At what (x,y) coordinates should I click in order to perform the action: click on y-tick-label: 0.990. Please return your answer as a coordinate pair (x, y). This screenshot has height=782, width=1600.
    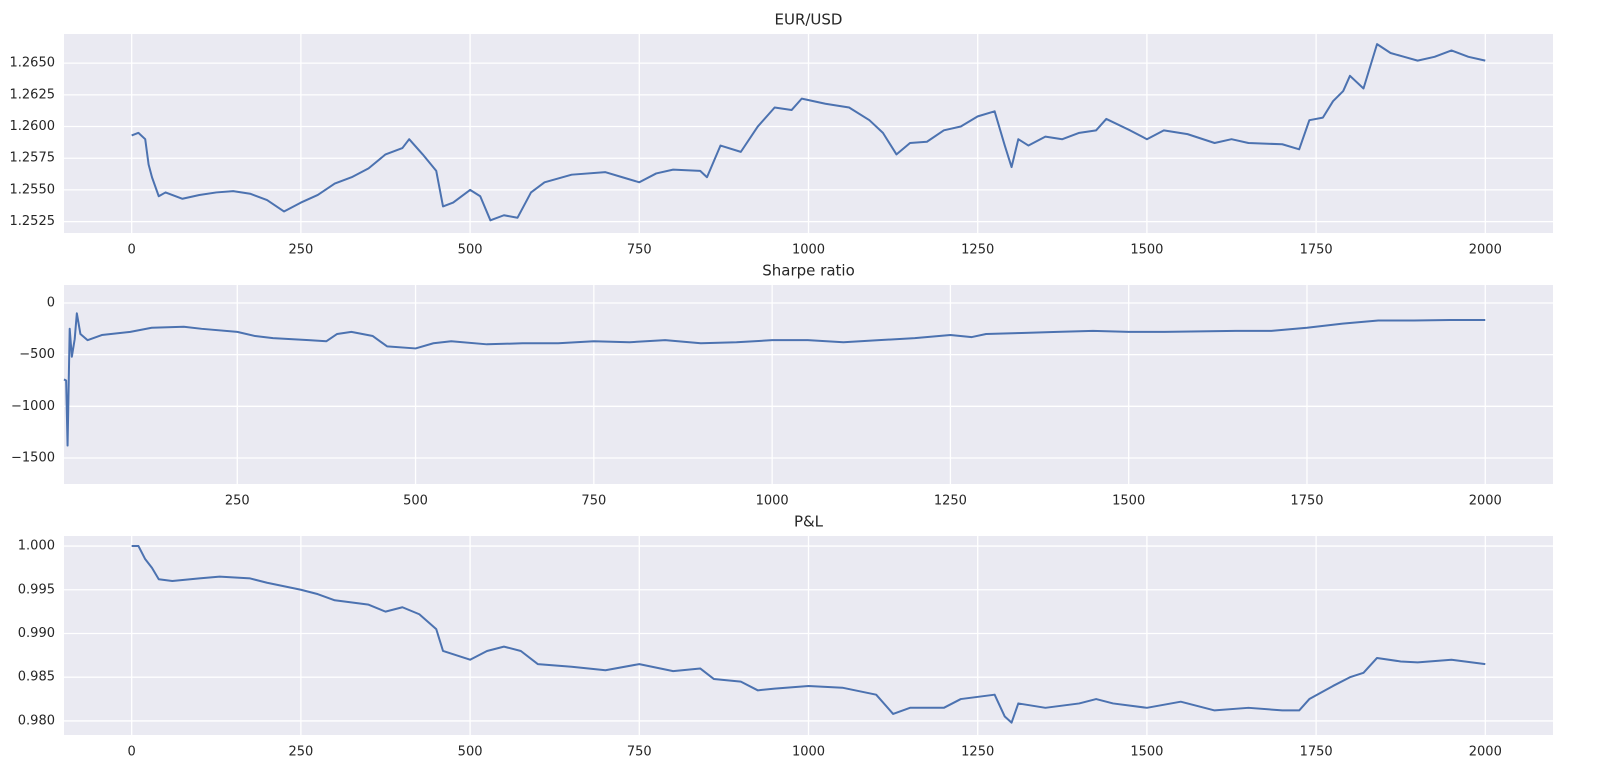
    Looking at the image, I should click on (36, 633).